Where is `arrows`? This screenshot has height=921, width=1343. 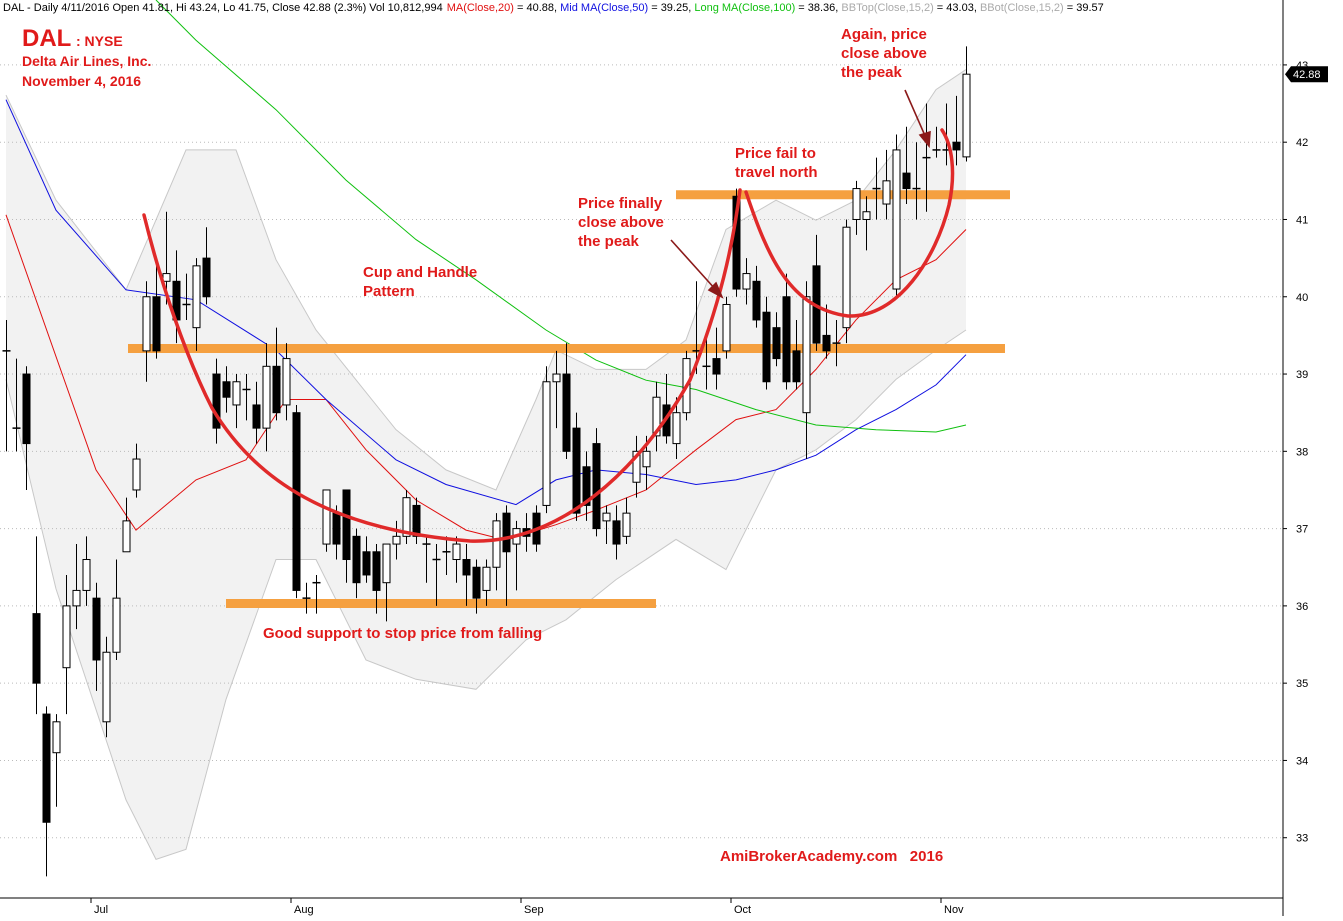
arrows is located at coordinates (800, 194).